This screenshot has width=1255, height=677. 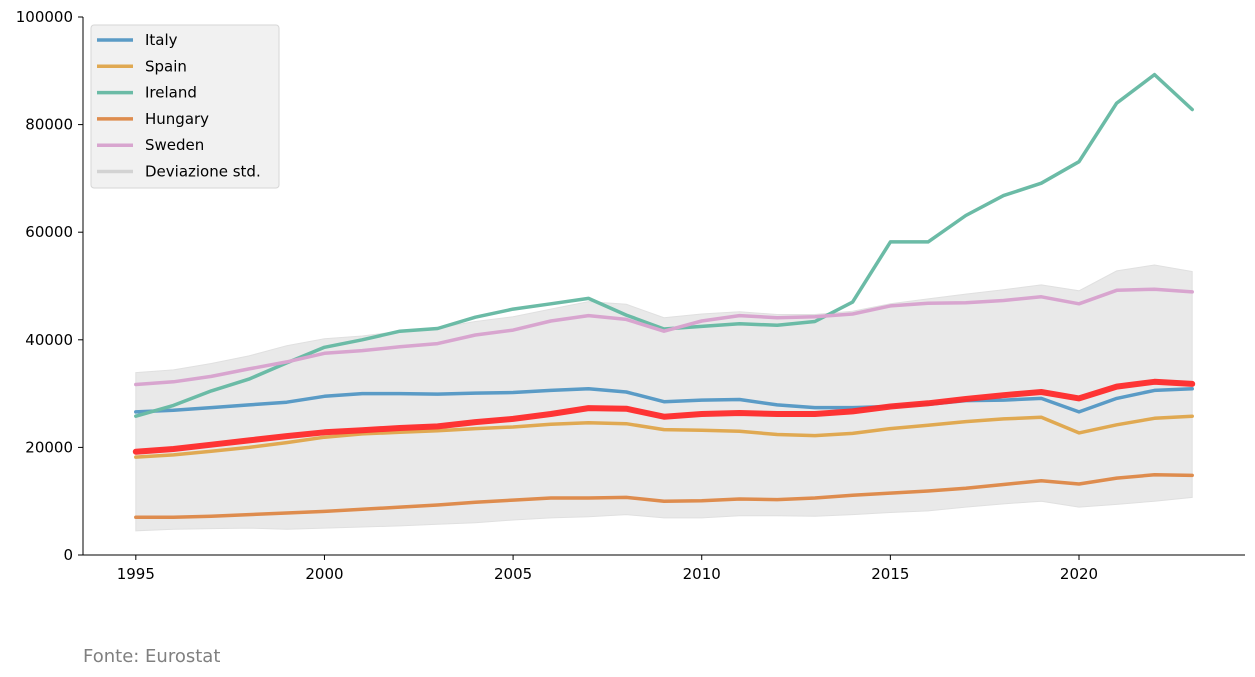 What do you see at coordinates (166, 66) in the screenshot?
I see `legend-label: Spain` at bounding box center [166, 66].